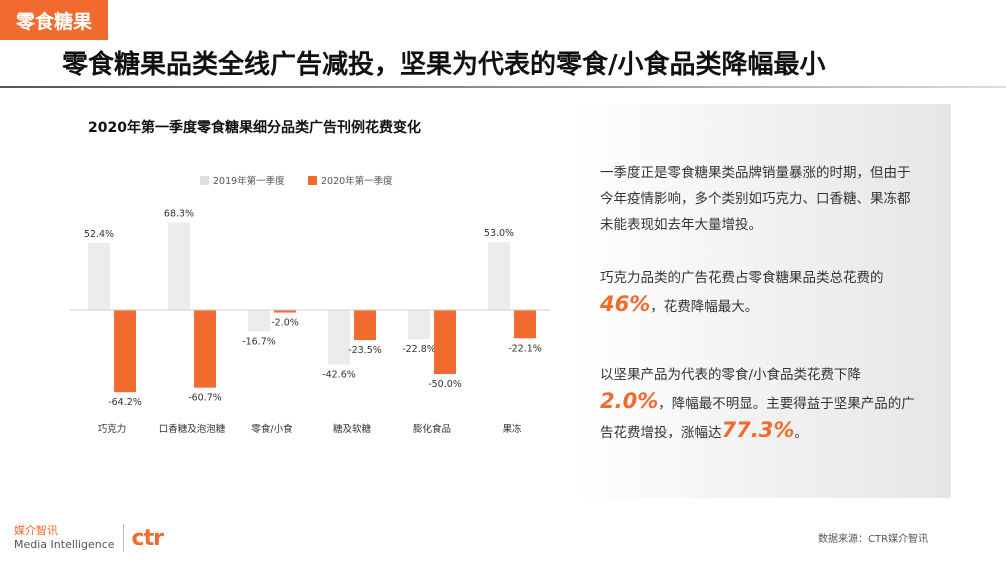 The width and height of the screenshot is (1006, 566). Describe the element at coordinates (147, 538) in the screenshot. I see `logo-mark: ctr` at that location.